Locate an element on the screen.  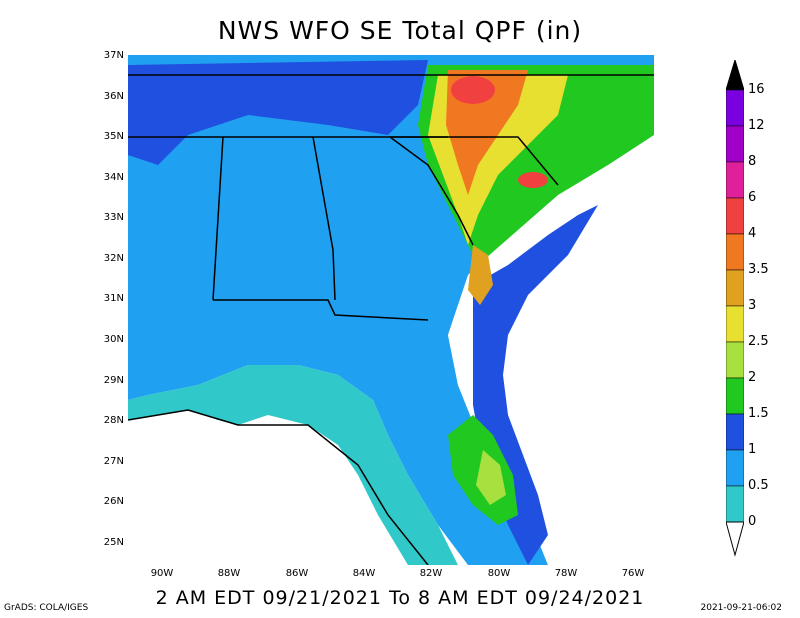
grads-credit: GrADS: COLA/IGES is located at coordinates (46, 608).